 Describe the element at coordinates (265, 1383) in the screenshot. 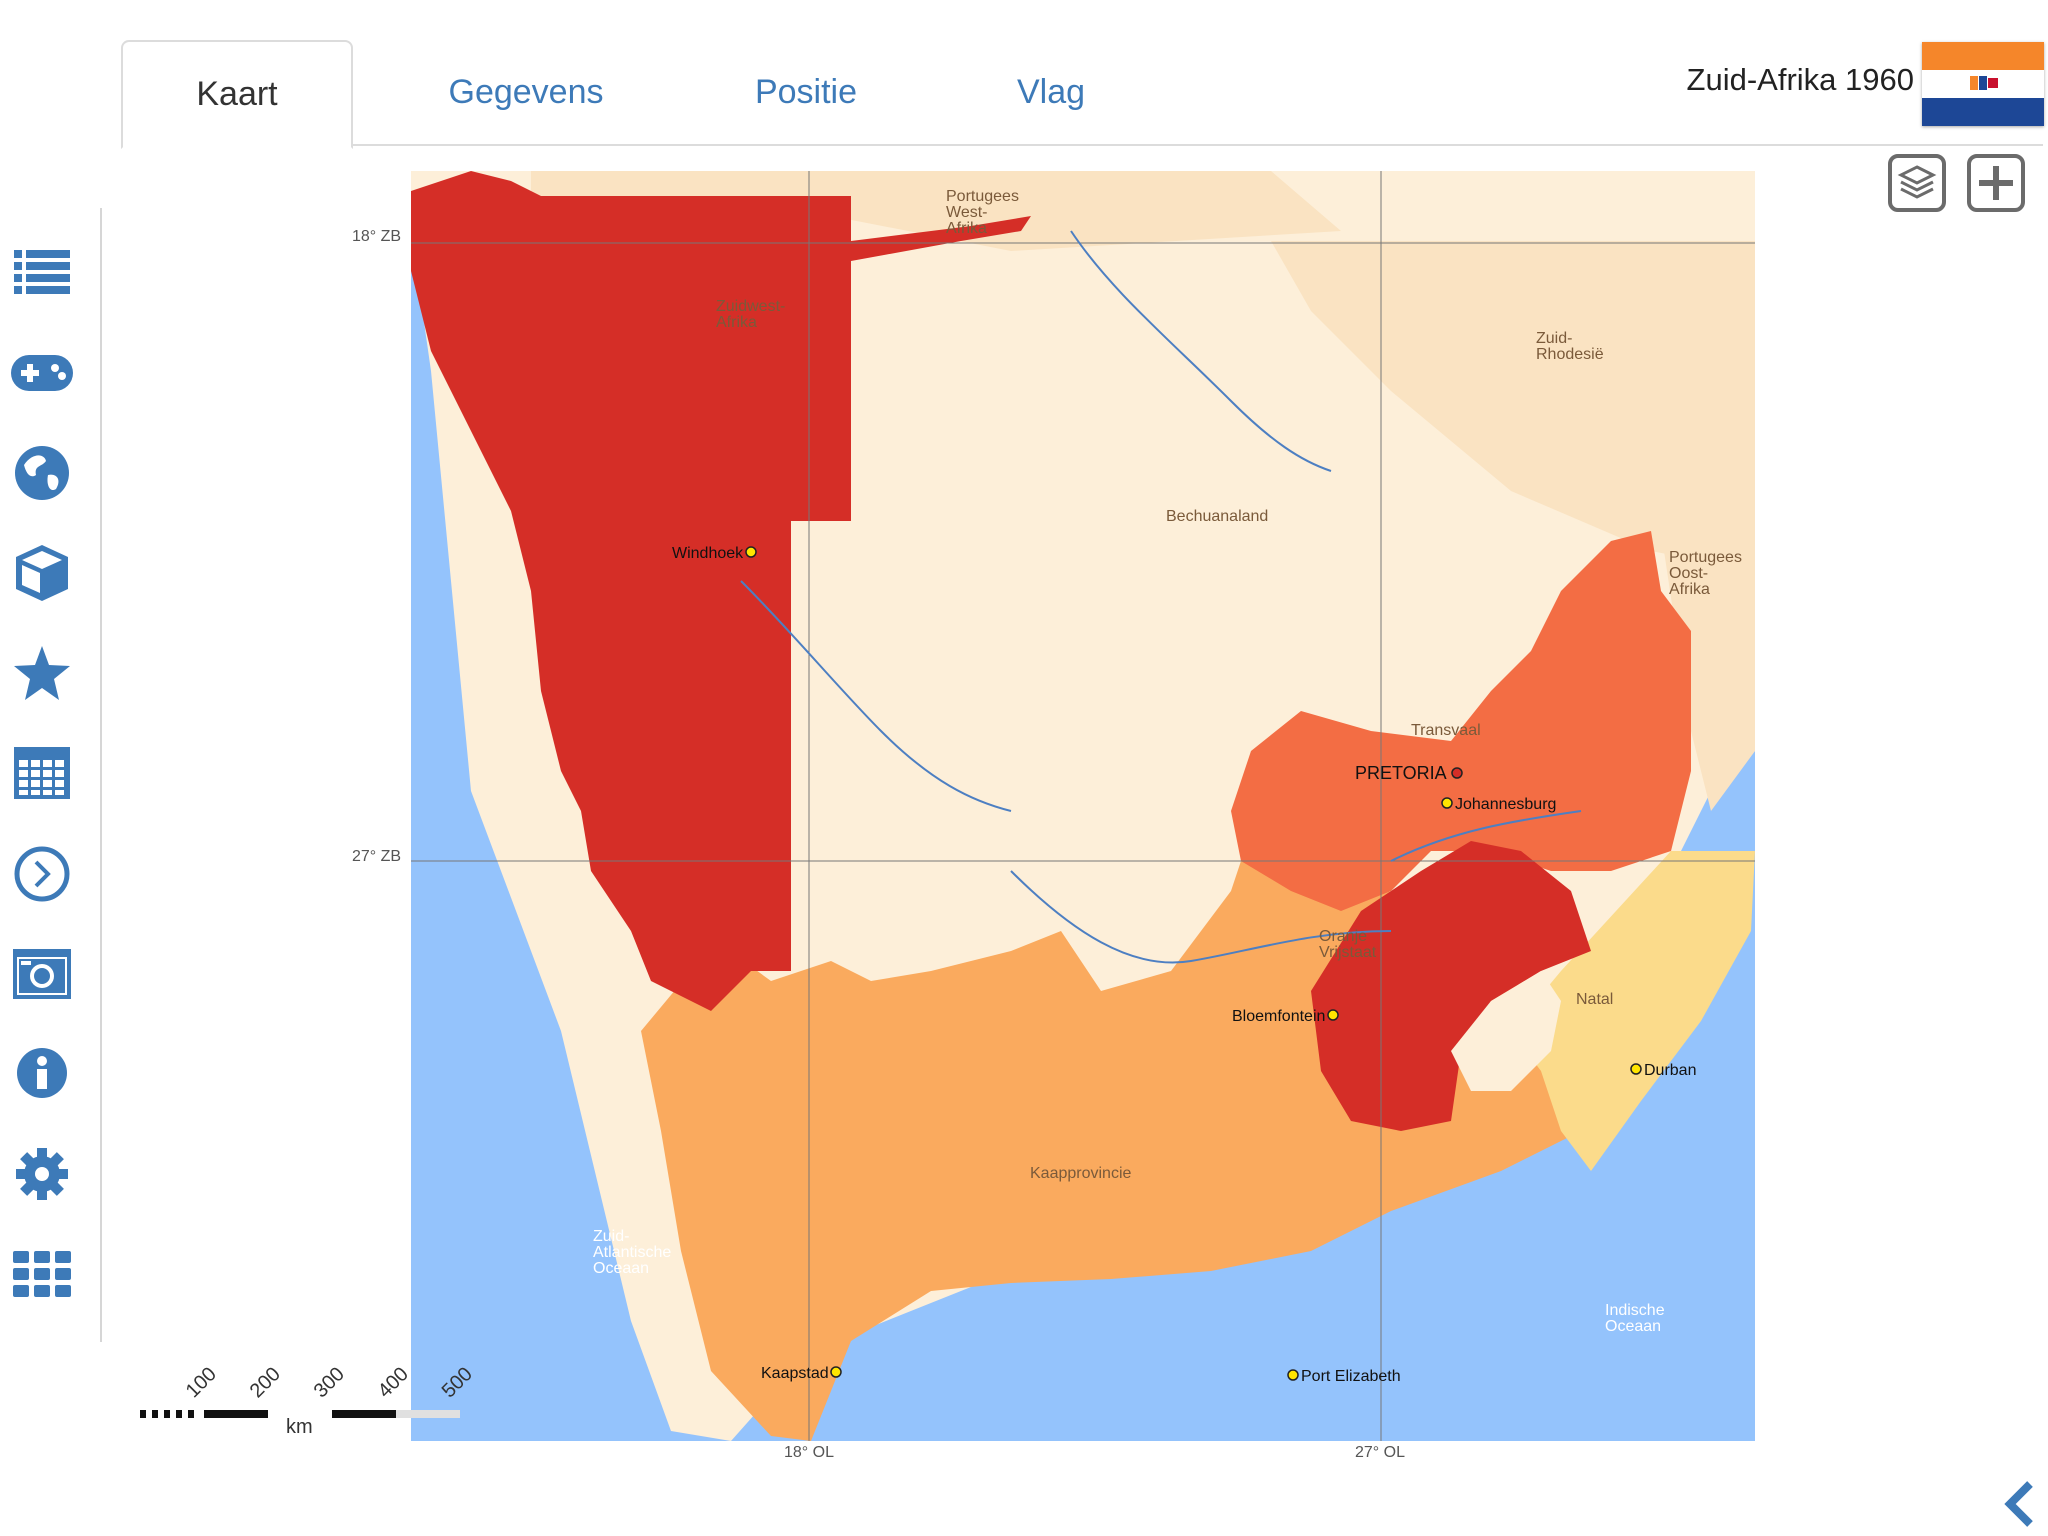

I see `scale-tick-200: 200` at that location.